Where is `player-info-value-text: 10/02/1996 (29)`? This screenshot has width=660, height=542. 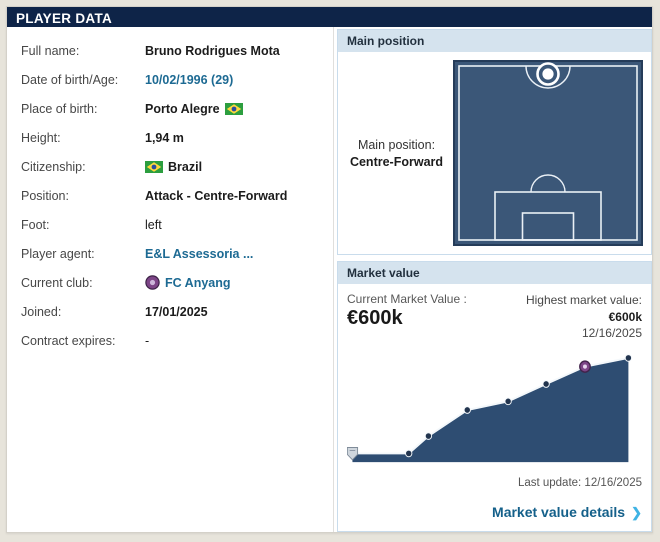
player-info-value-text: 10/02/1996 (29) is located at coordinates (189, 79).